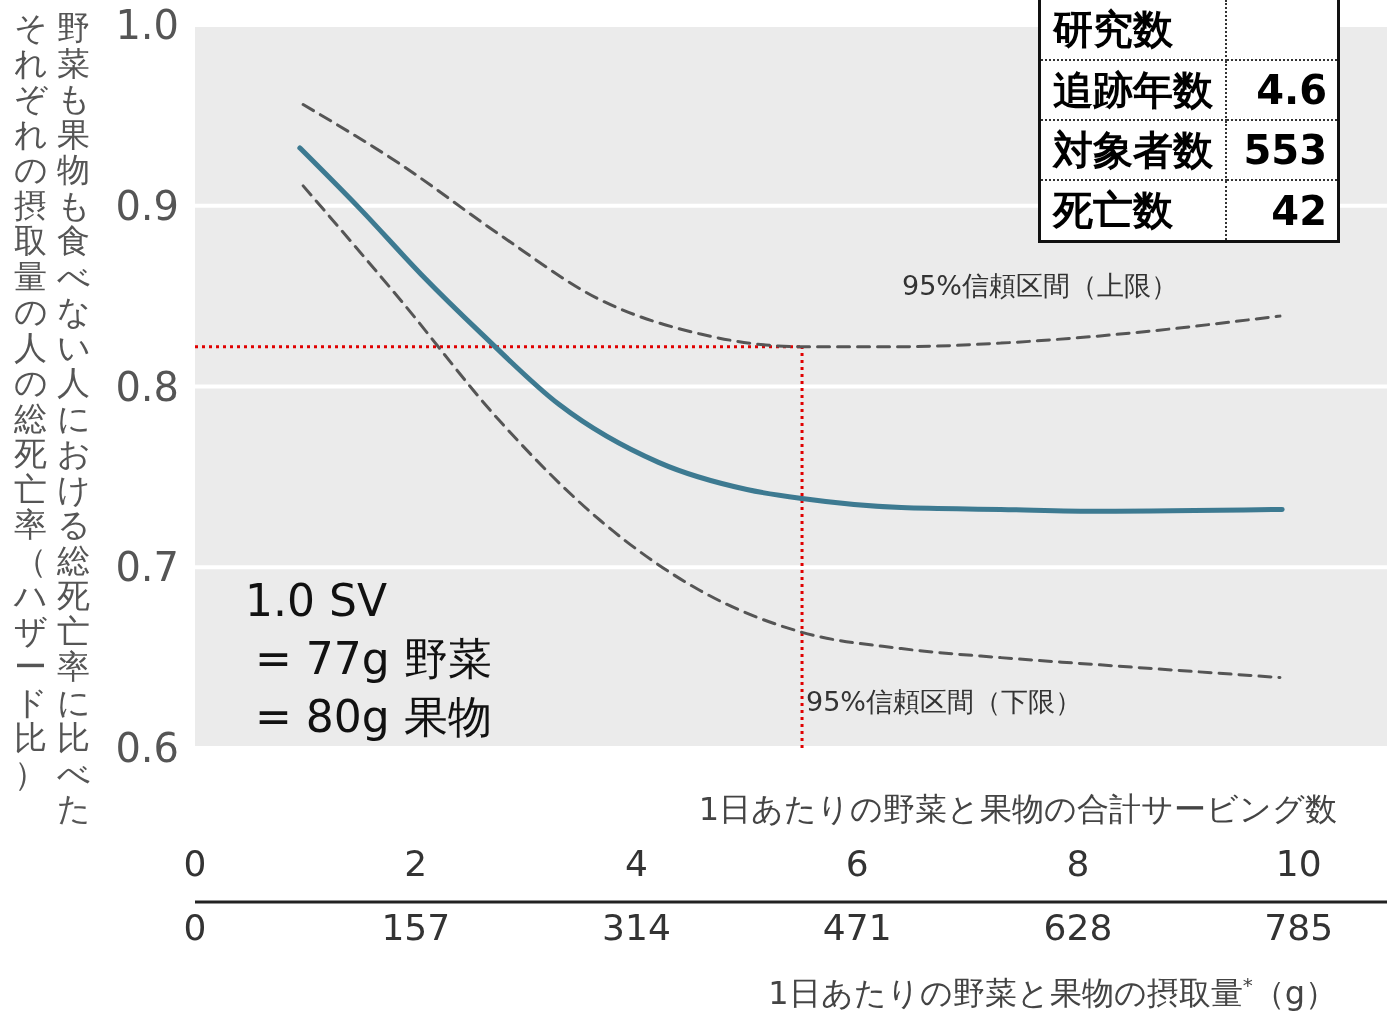 This screenshot has height=1021, width=1387. What do you see at coordinates (195, 927) in the screenshot?
I see `x2-tick-label: 0` at bounding box center [195, 927].